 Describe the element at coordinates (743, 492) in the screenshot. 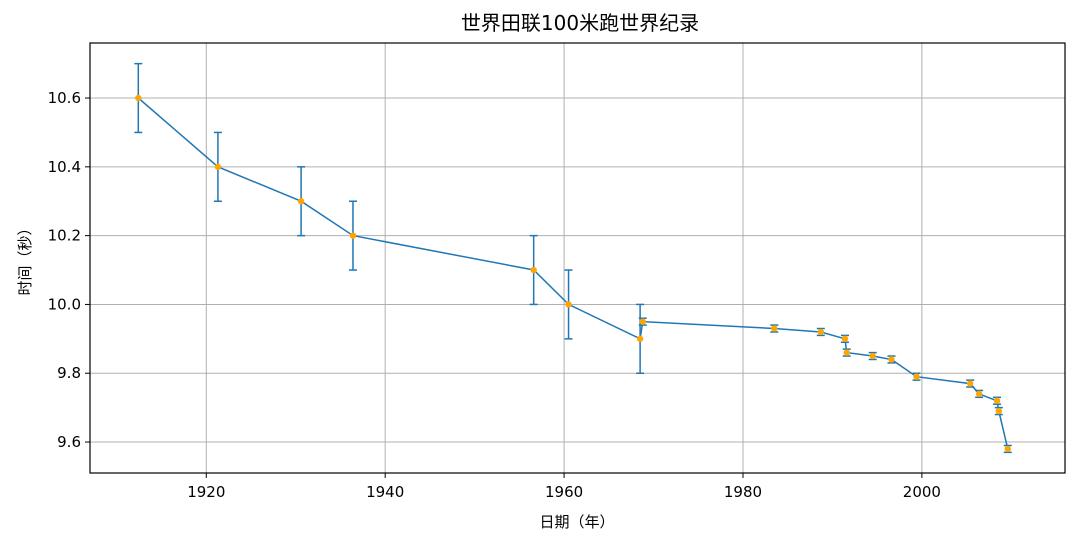

I see `x-tick-label: 1980` at that location.